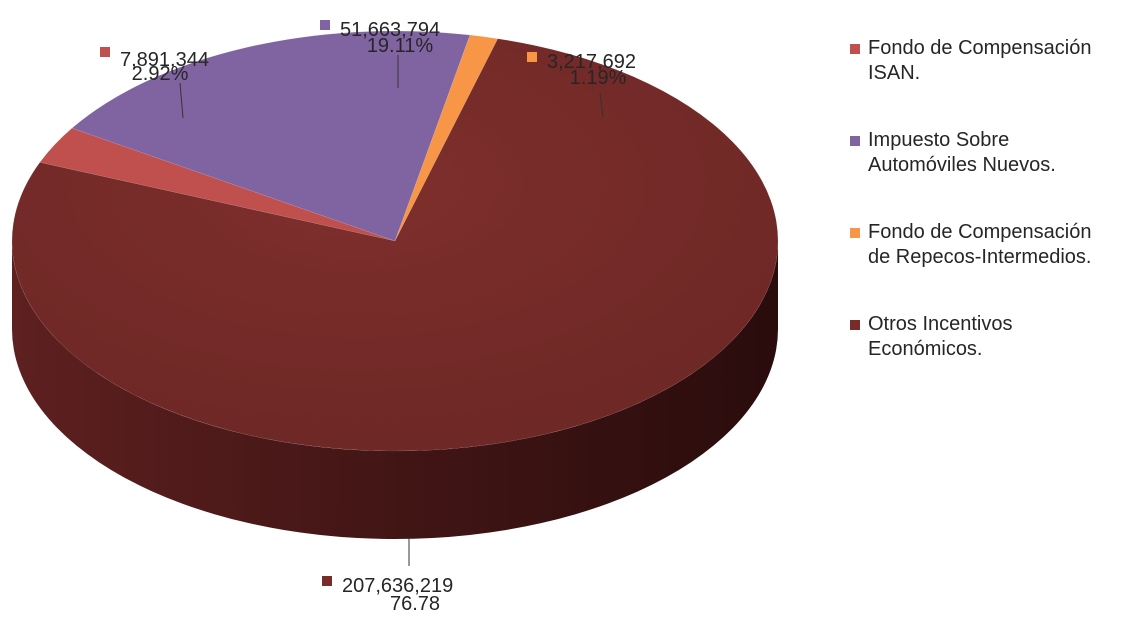 The image size is (1135, 617). Describe the element at coordinates (962, 165) in the screenshot. I see `legend-label-line2: Automóviles Nuevos.` at that location.